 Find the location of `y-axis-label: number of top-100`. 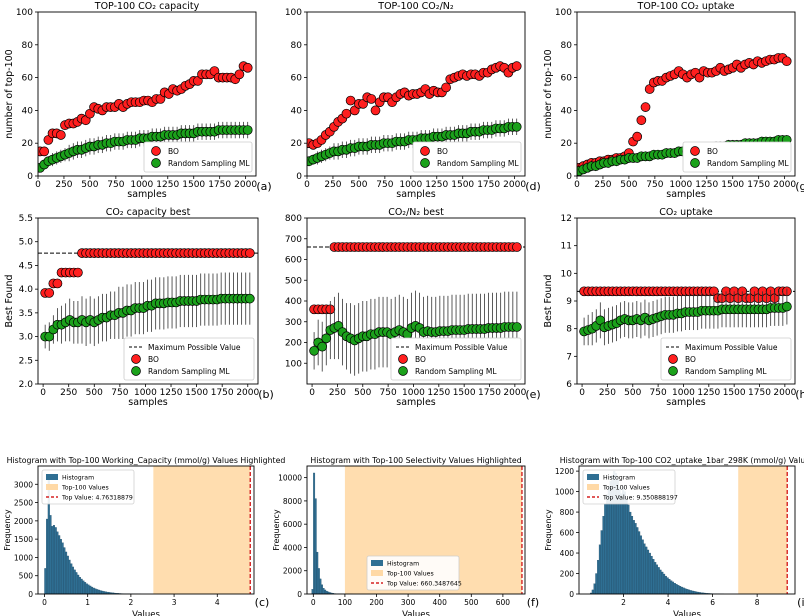

y-axis-label: number of top-100 is located at coordinates (9, 93).